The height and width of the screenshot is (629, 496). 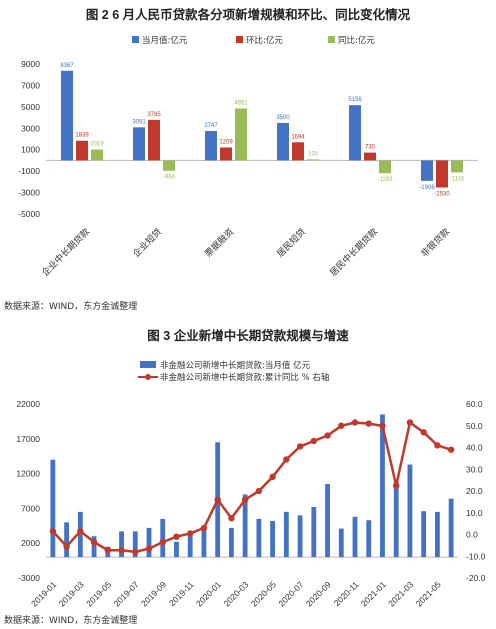 What do you see at coordinates (353, 252) in the screenshot?
I see `category-label: 居民中长期贷款` at bounding box center [353, 252].